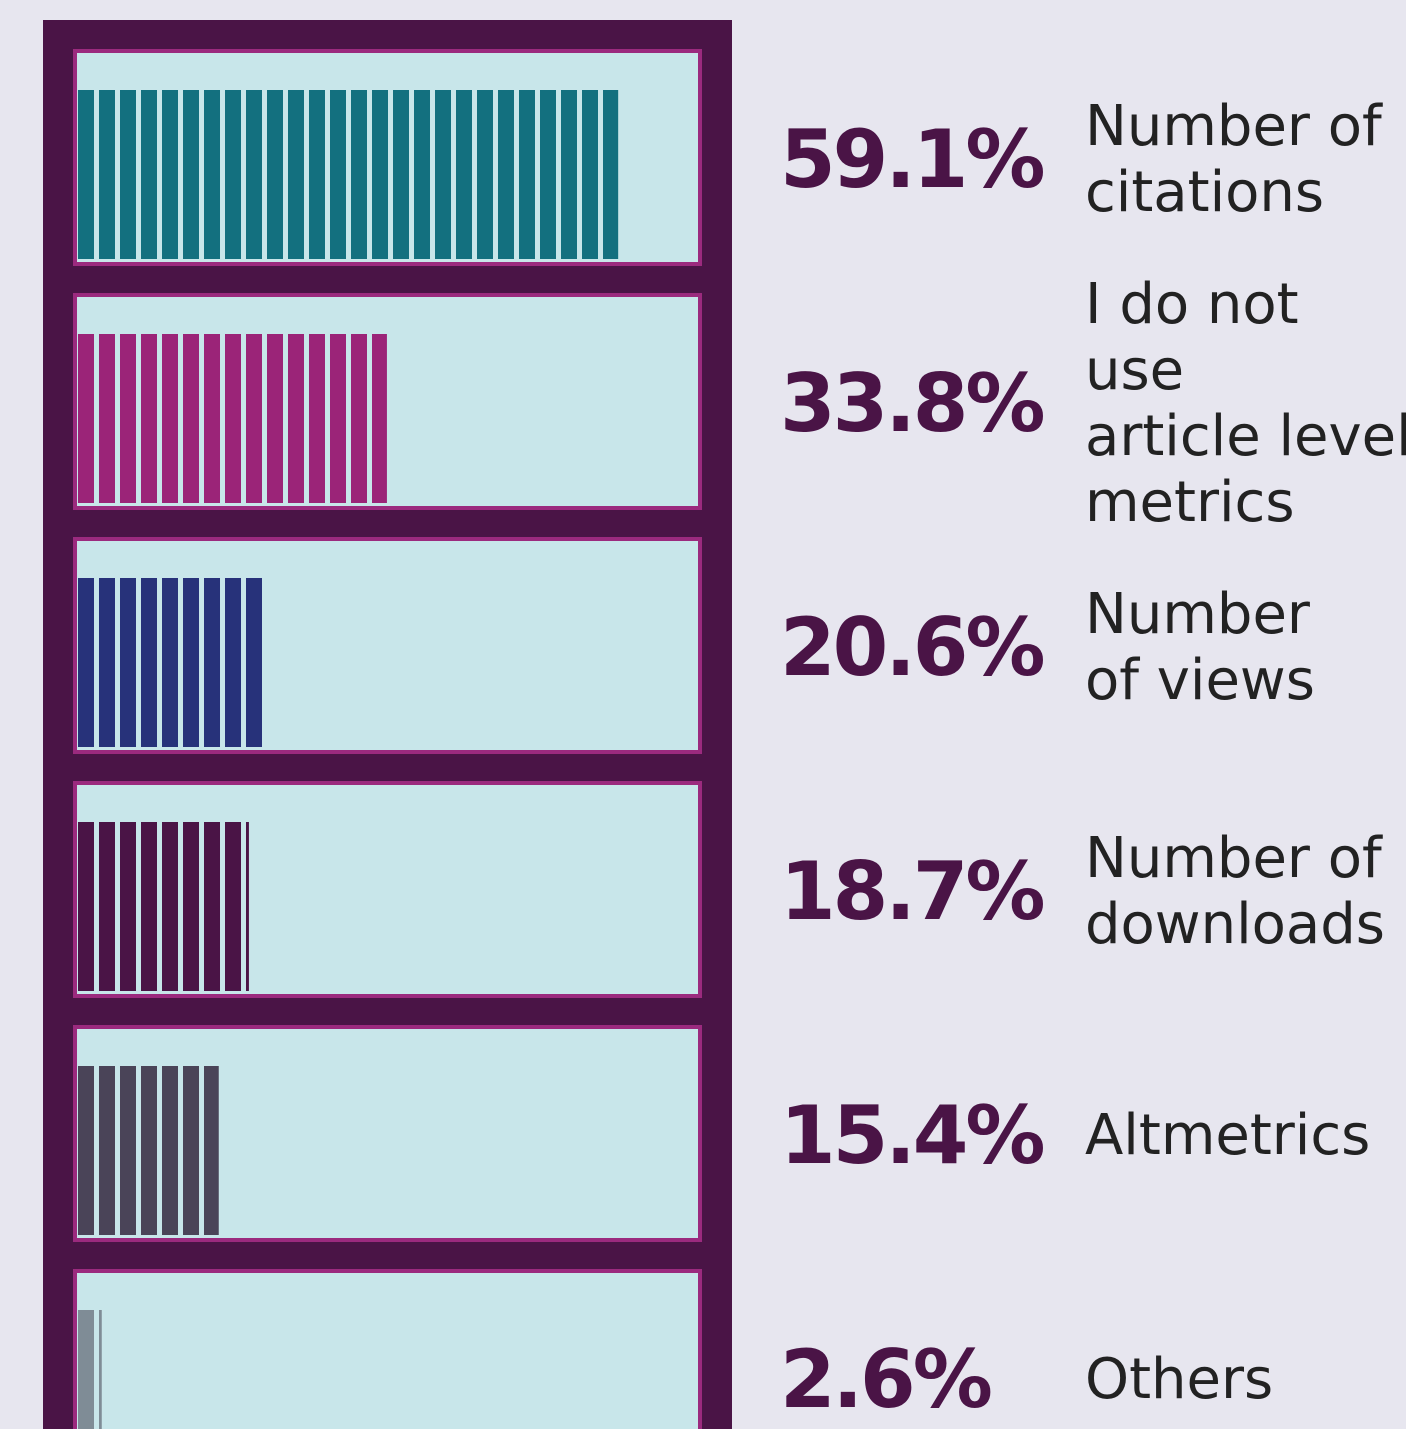  Describe the element at coordinates (1179, 1379) in the screenshot. I see `category-label: Others` at that location.